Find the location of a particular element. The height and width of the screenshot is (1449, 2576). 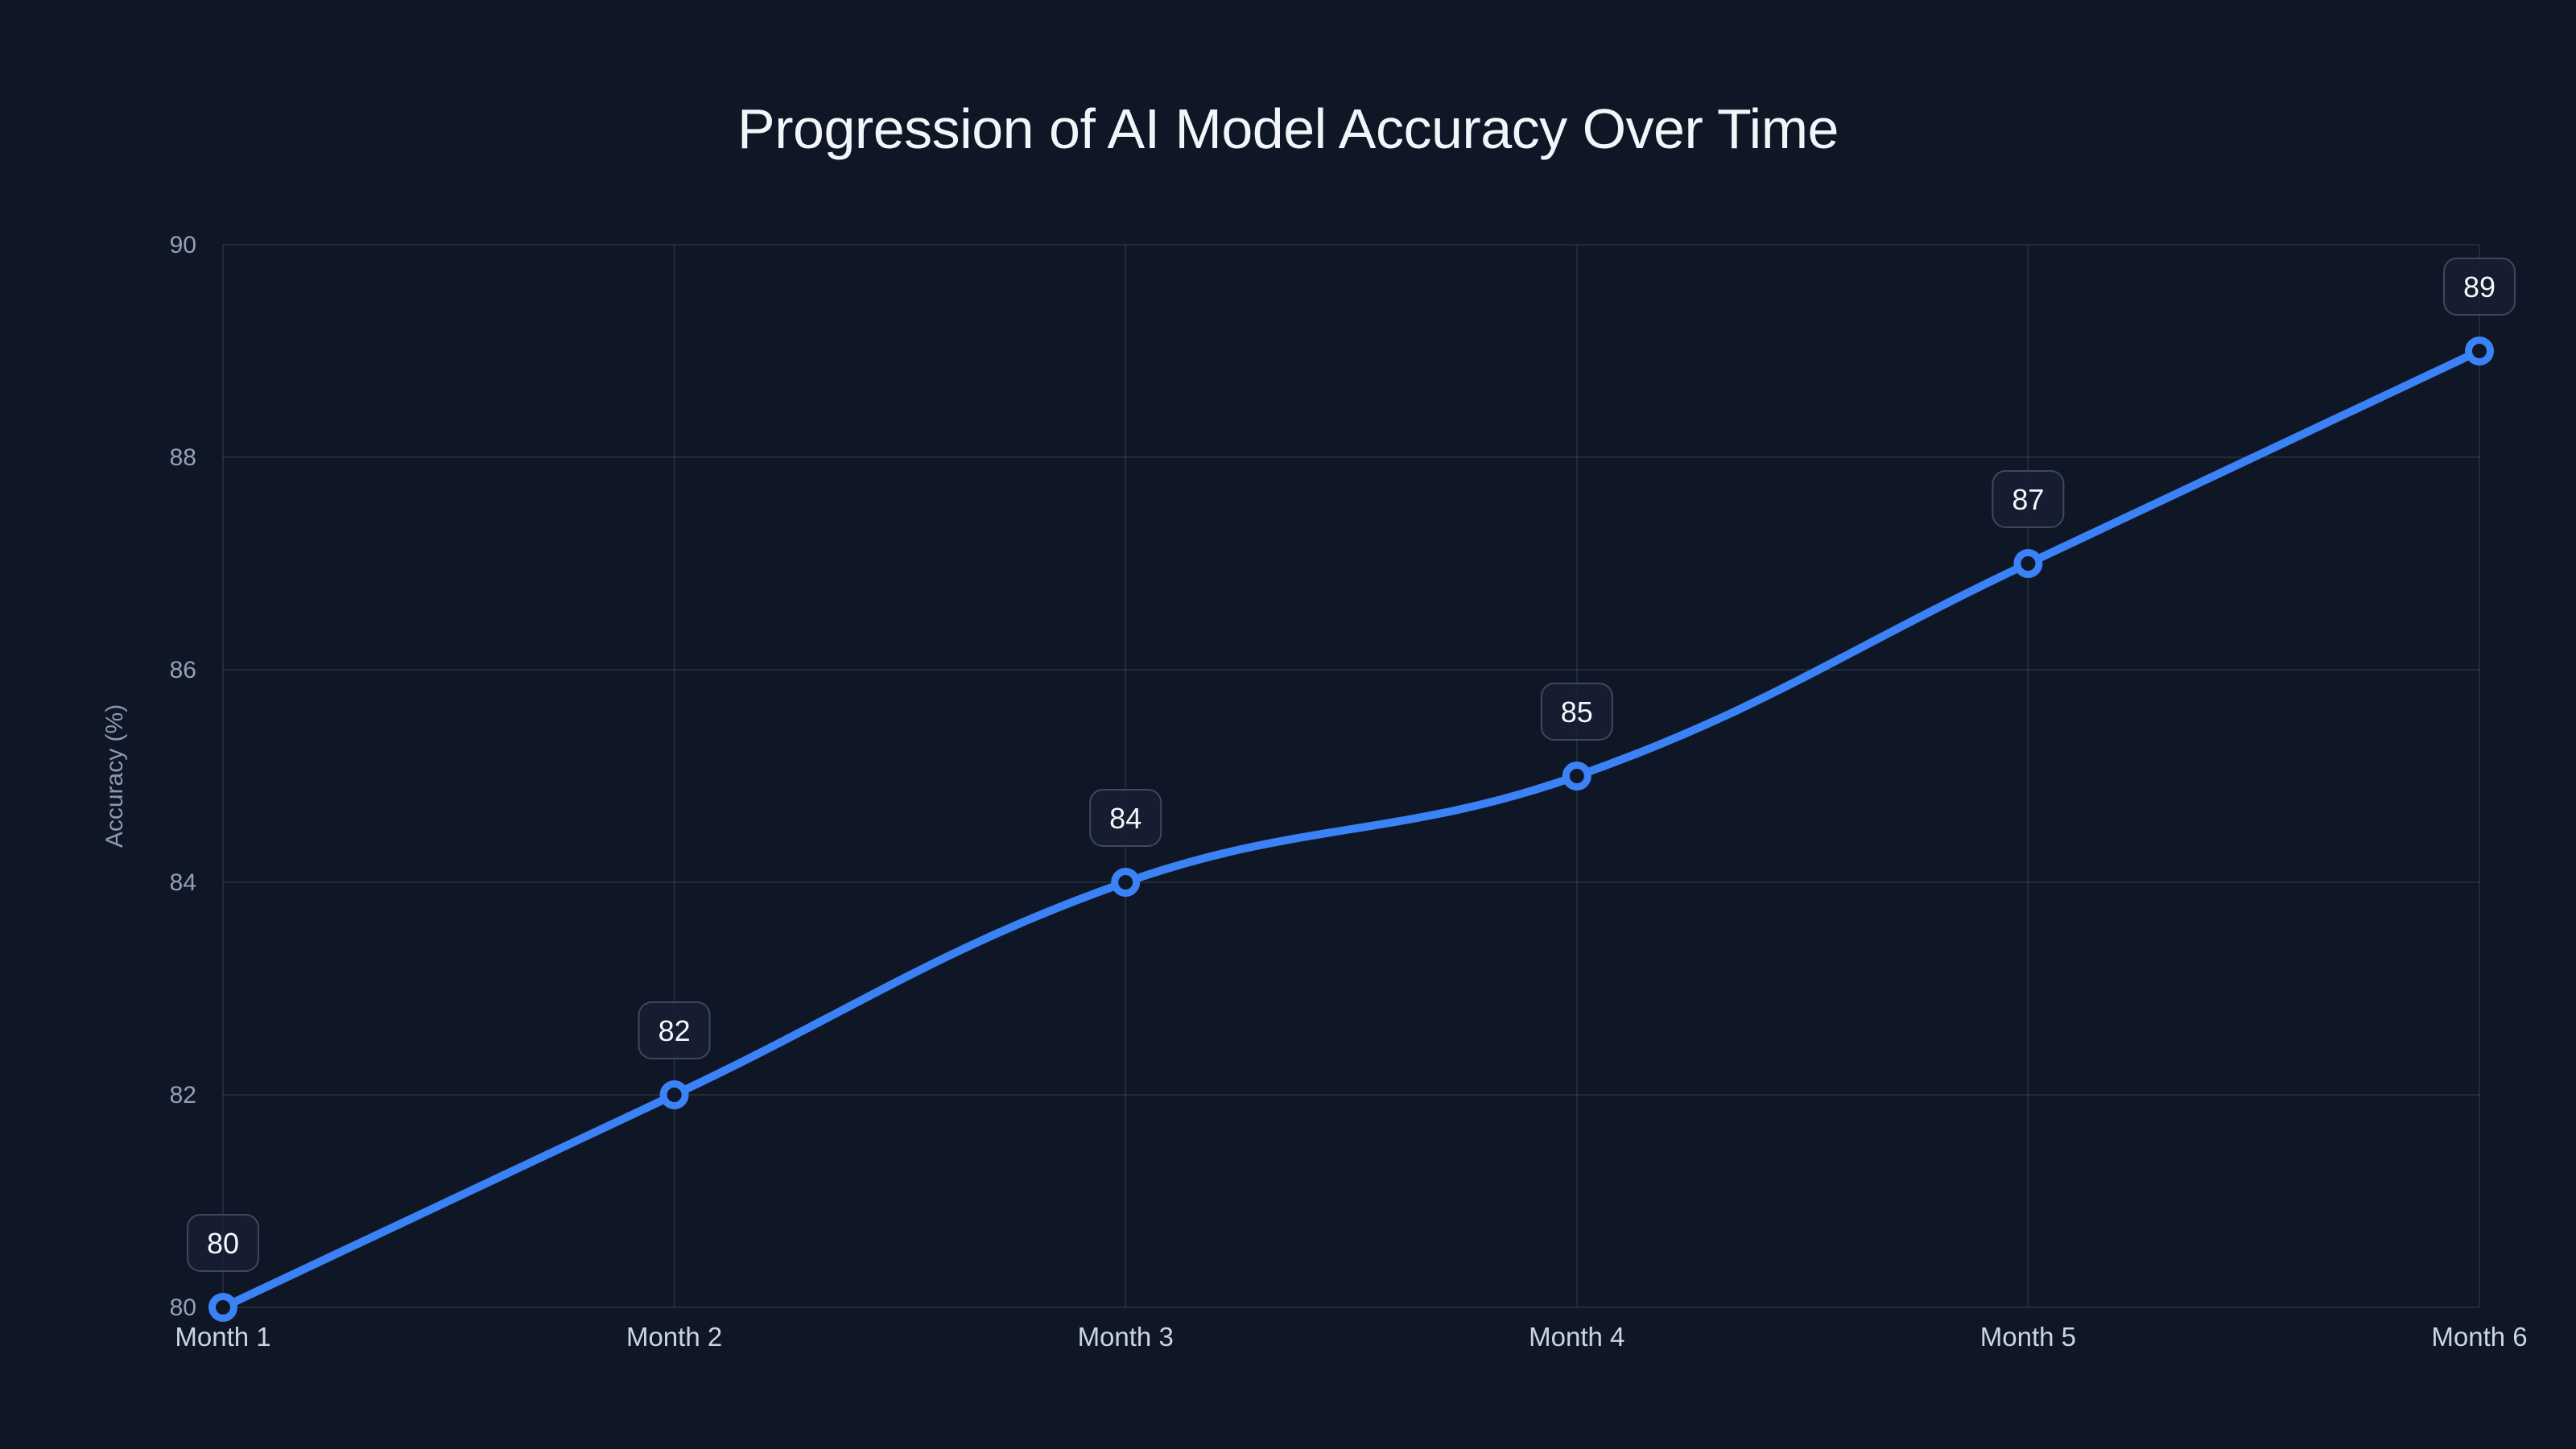

x-axis-label: Month 2 is located at coordinates (674, 1337).